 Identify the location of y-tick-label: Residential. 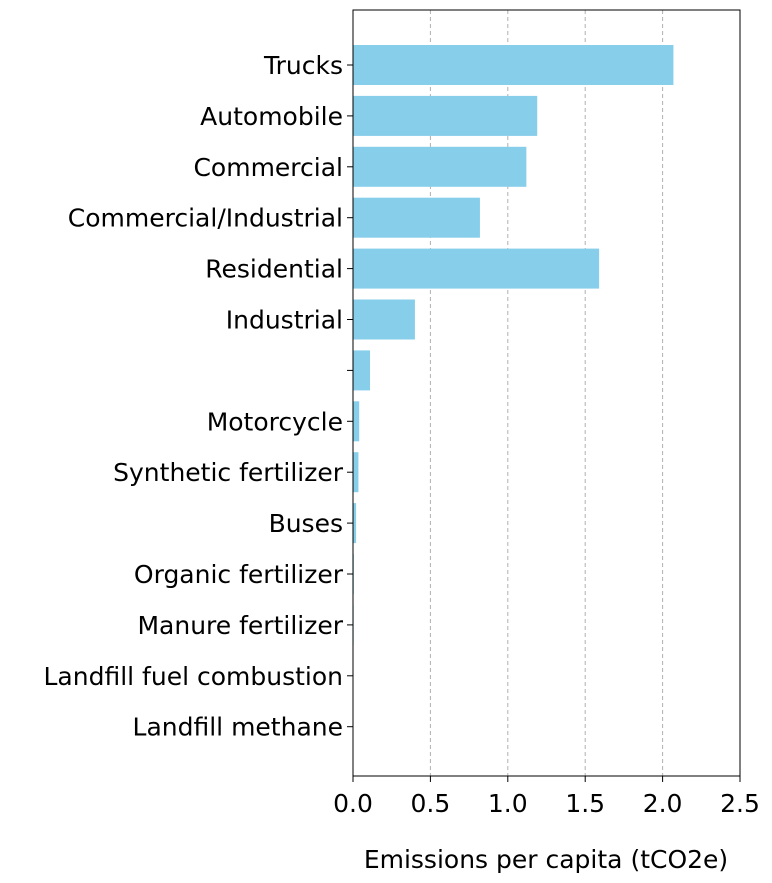
(274, 269).